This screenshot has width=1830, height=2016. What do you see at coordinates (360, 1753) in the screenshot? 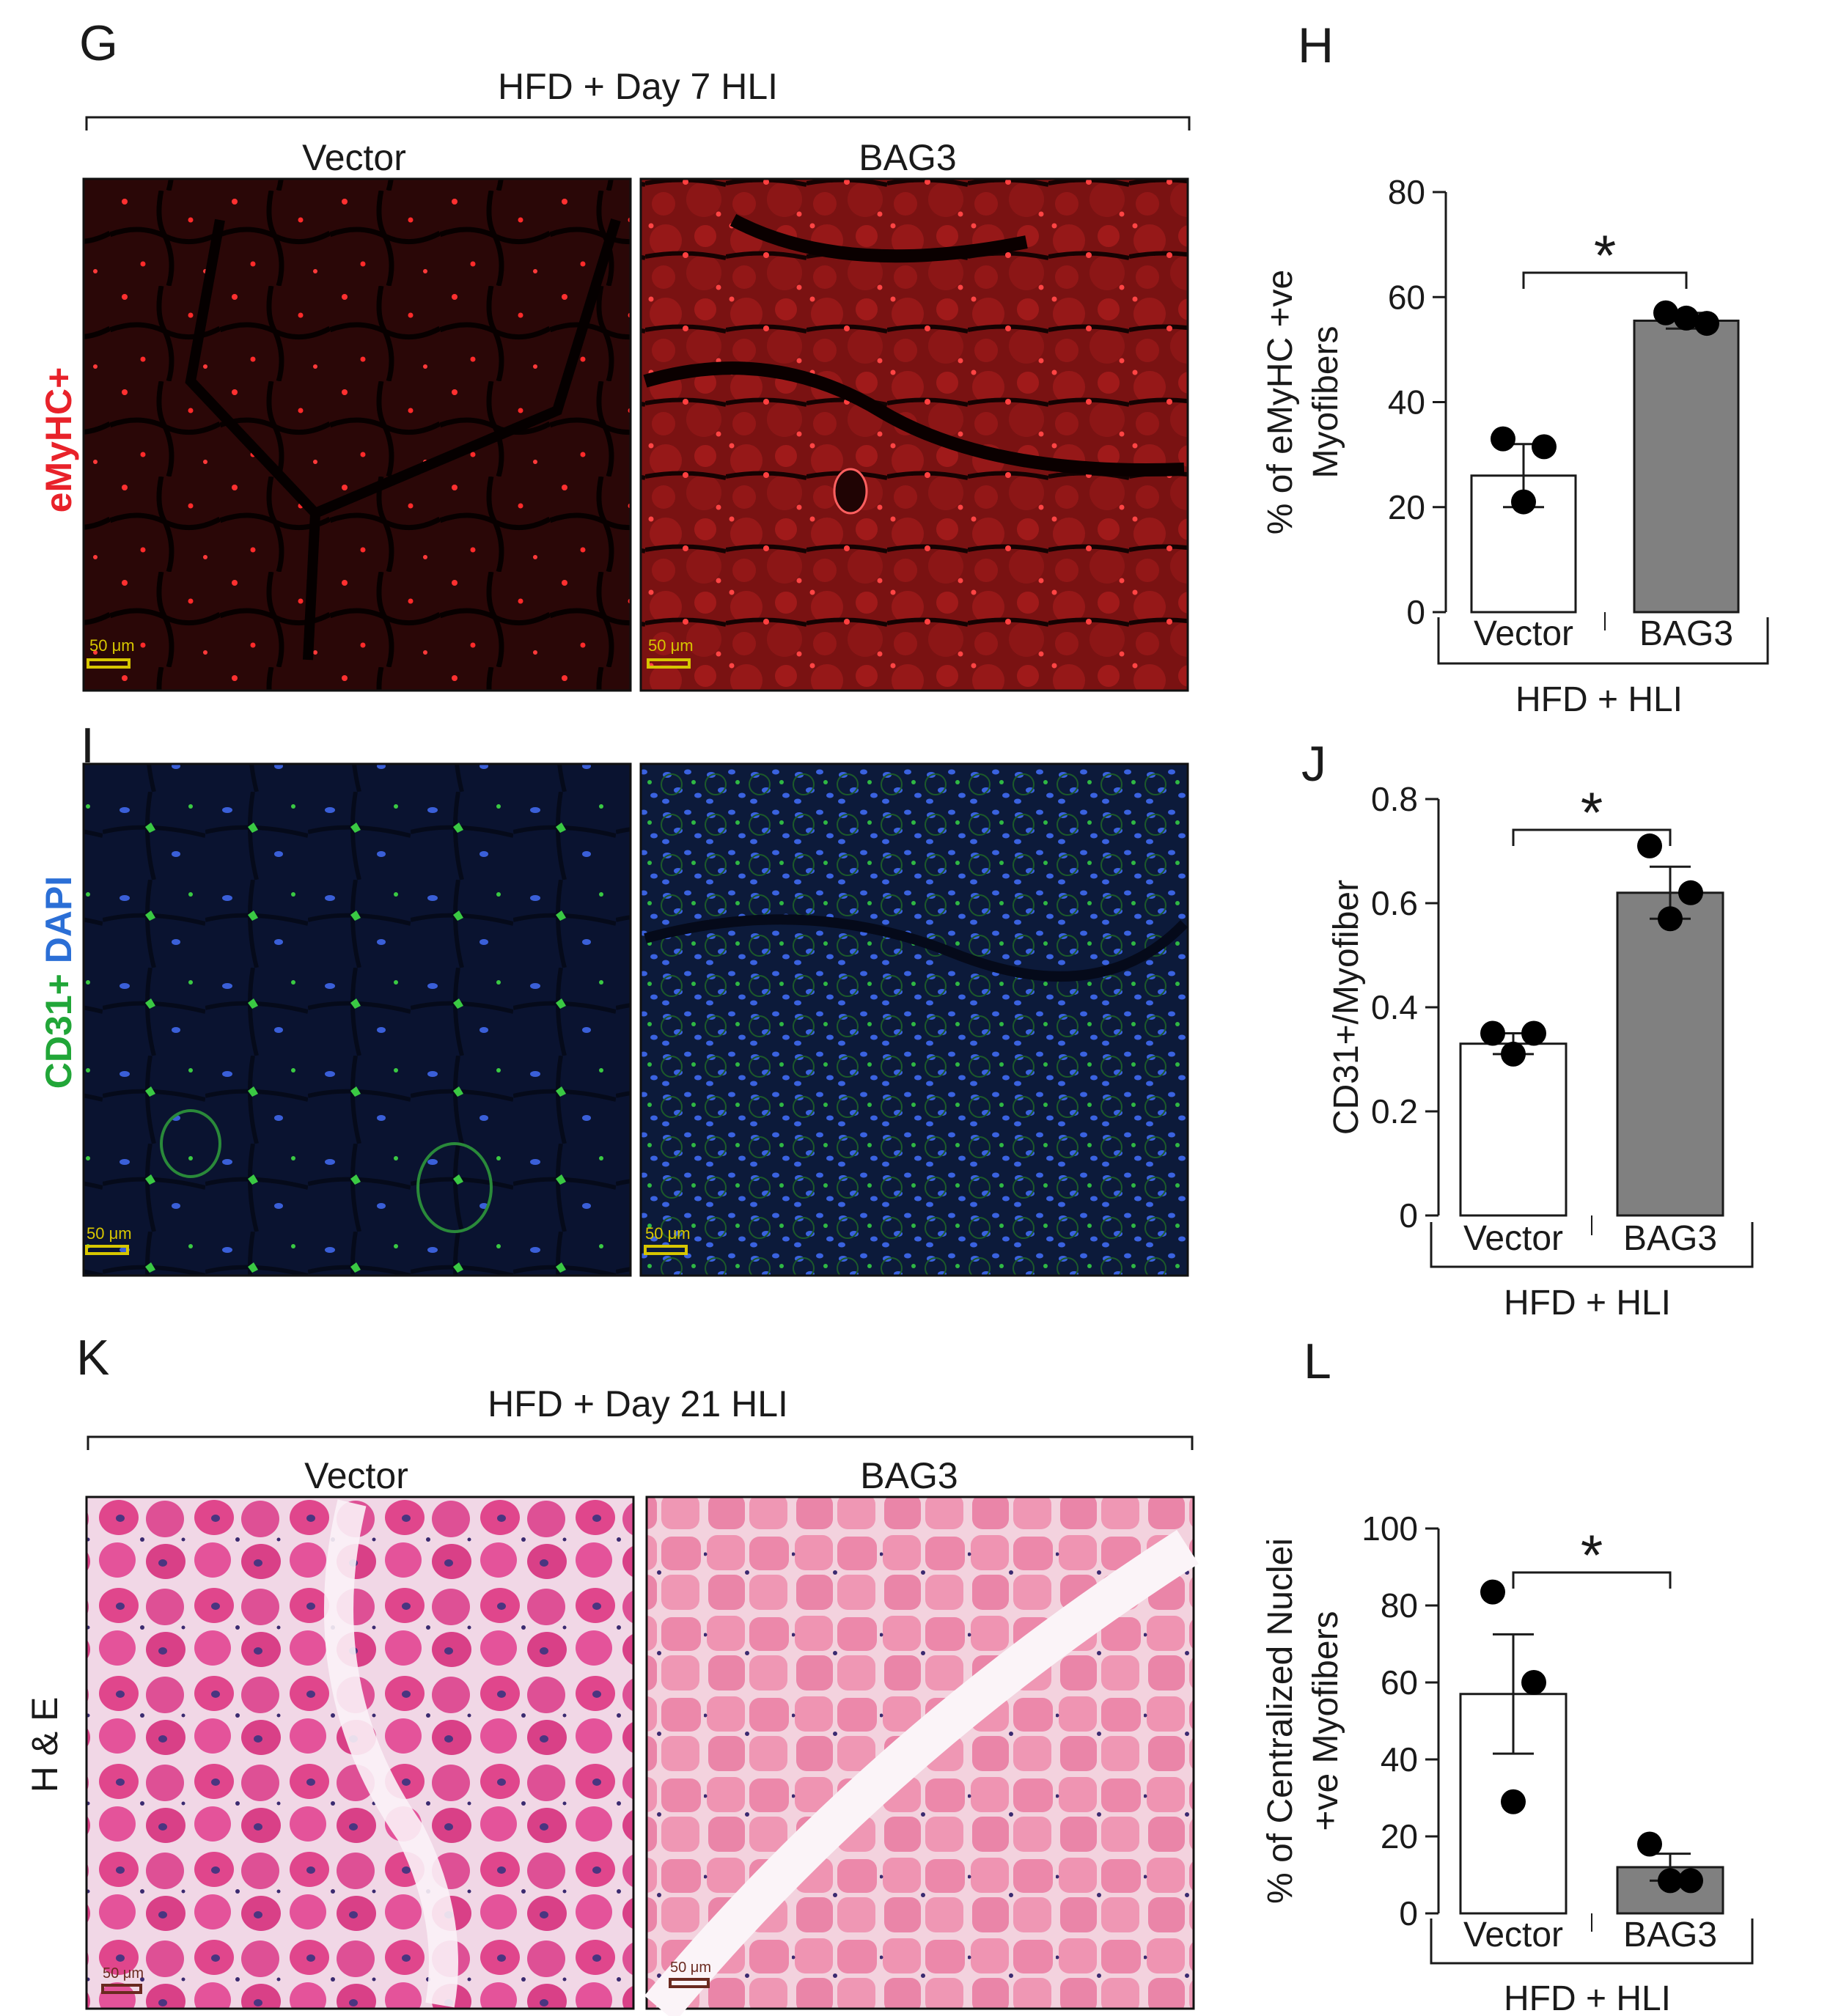
I see `micrograph-he-vector: 50 μm` at bounding box center [360, 1753].